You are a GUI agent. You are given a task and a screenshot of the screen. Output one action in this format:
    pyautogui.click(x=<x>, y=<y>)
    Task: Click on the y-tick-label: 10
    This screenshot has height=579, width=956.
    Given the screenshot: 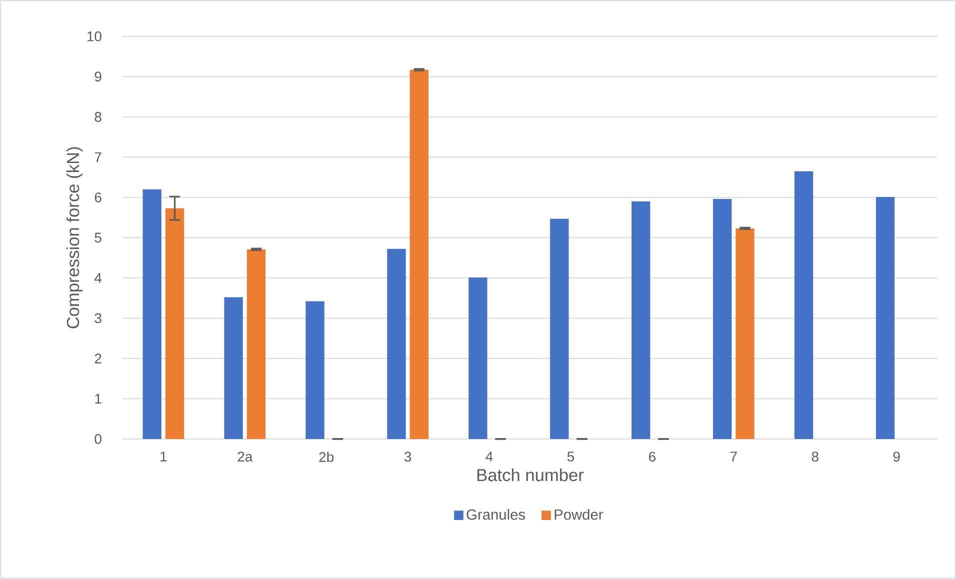 What is the action you would take?
    pyautogui.click(x=94, y=37)
    